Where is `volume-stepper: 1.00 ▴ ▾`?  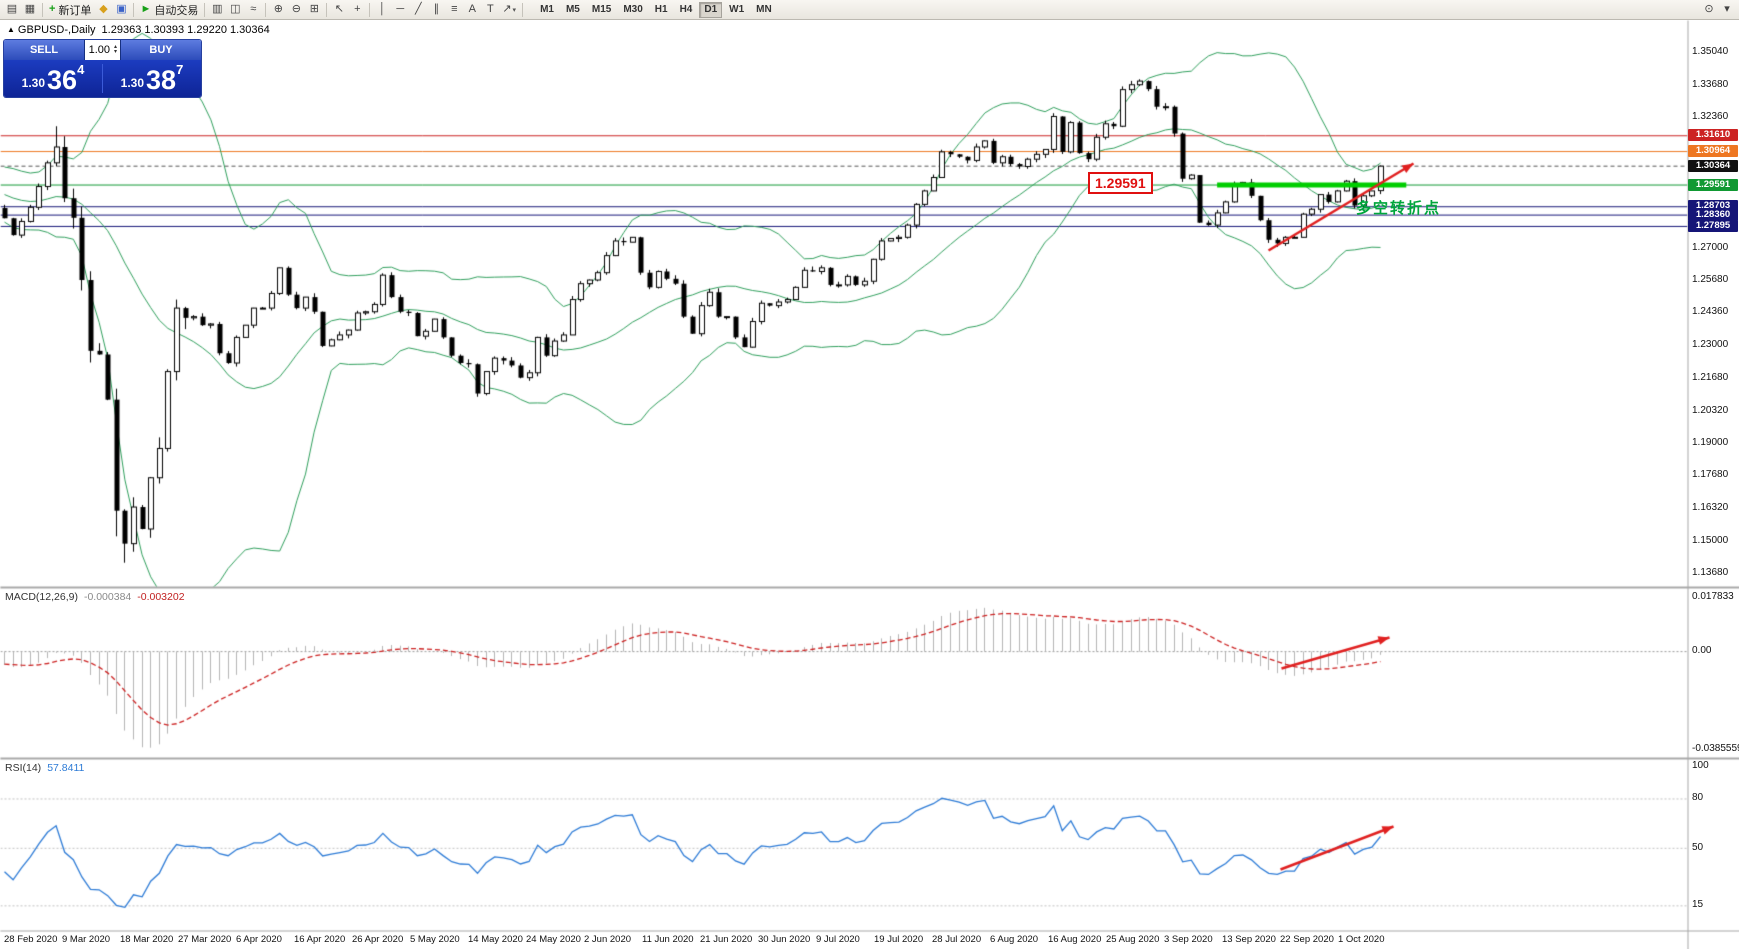 volume-stepper: 1.00 ▴ ▾ is located at coordinates (102, 50).